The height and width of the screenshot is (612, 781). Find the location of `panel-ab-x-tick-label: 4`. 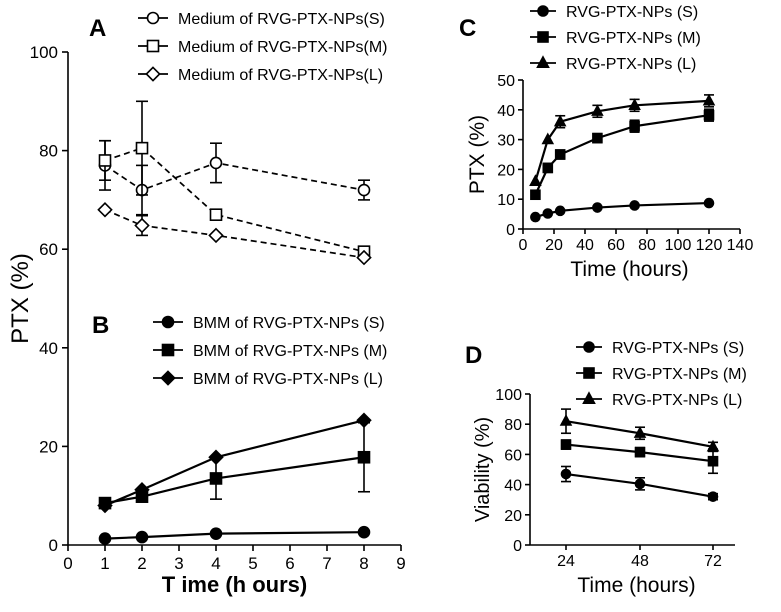

panel-ab-x-tick-label: 4 is located at coordinates (215, 563).